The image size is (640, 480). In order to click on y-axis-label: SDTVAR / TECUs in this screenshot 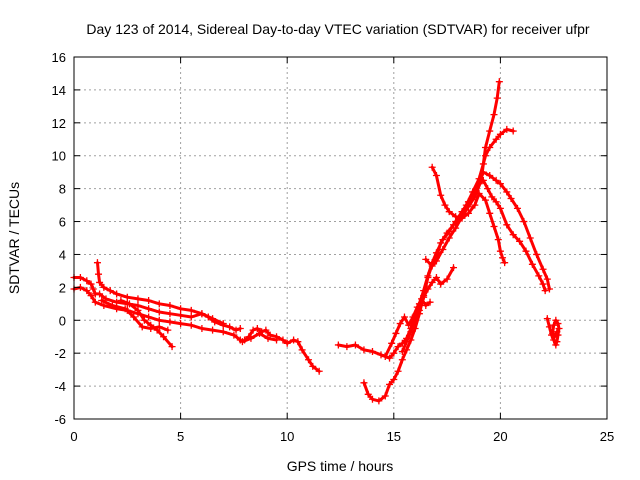, I will do `click(14, 238)`.